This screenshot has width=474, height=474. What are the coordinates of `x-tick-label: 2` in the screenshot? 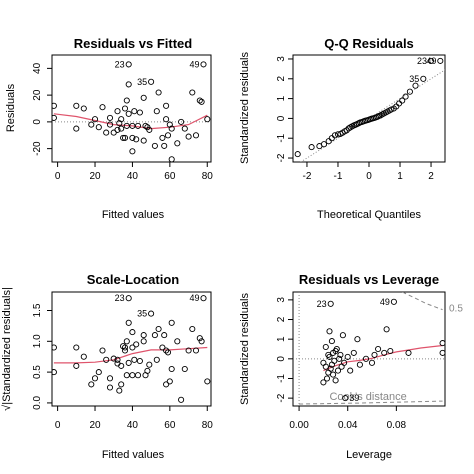 It's located at (431, 176).